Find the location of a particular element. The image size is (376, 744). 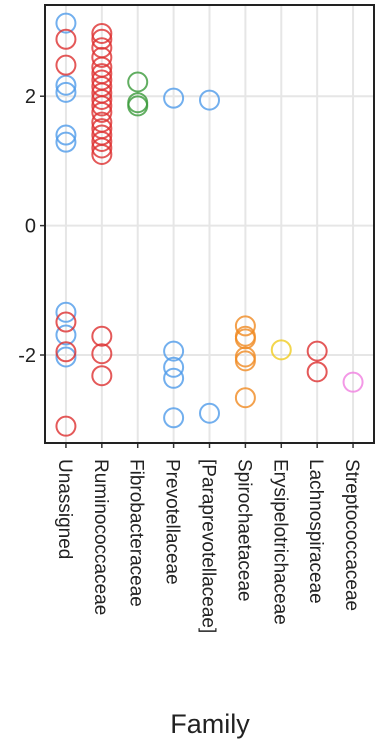

x-tick-label: Fibrobacteraceae is located at coordinates (136, 533).